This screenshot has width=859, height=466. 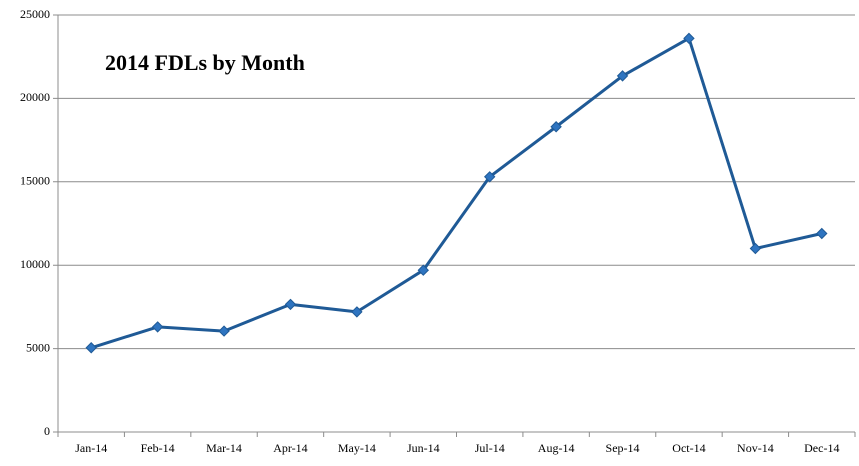 I want to click on y-tick-label: 25000, so click(x=35, y=14).